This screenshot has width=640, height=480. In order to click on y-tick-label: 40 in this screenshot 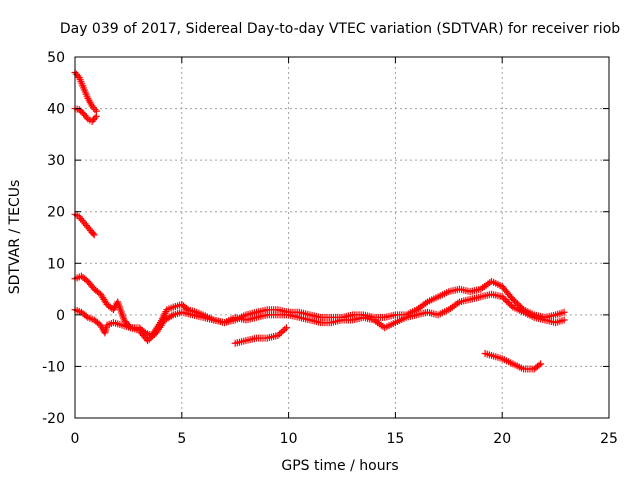, I will do `click(56, 110)`.